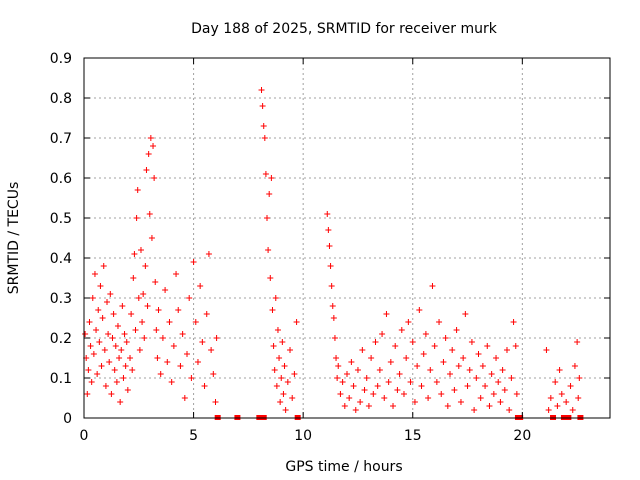 The width and height of the screenshot is (640, 480). Describe the element at coordinates (14, 238) in the screenshot. I see `y-axis-label: SRMTID / TECUs` at that location.